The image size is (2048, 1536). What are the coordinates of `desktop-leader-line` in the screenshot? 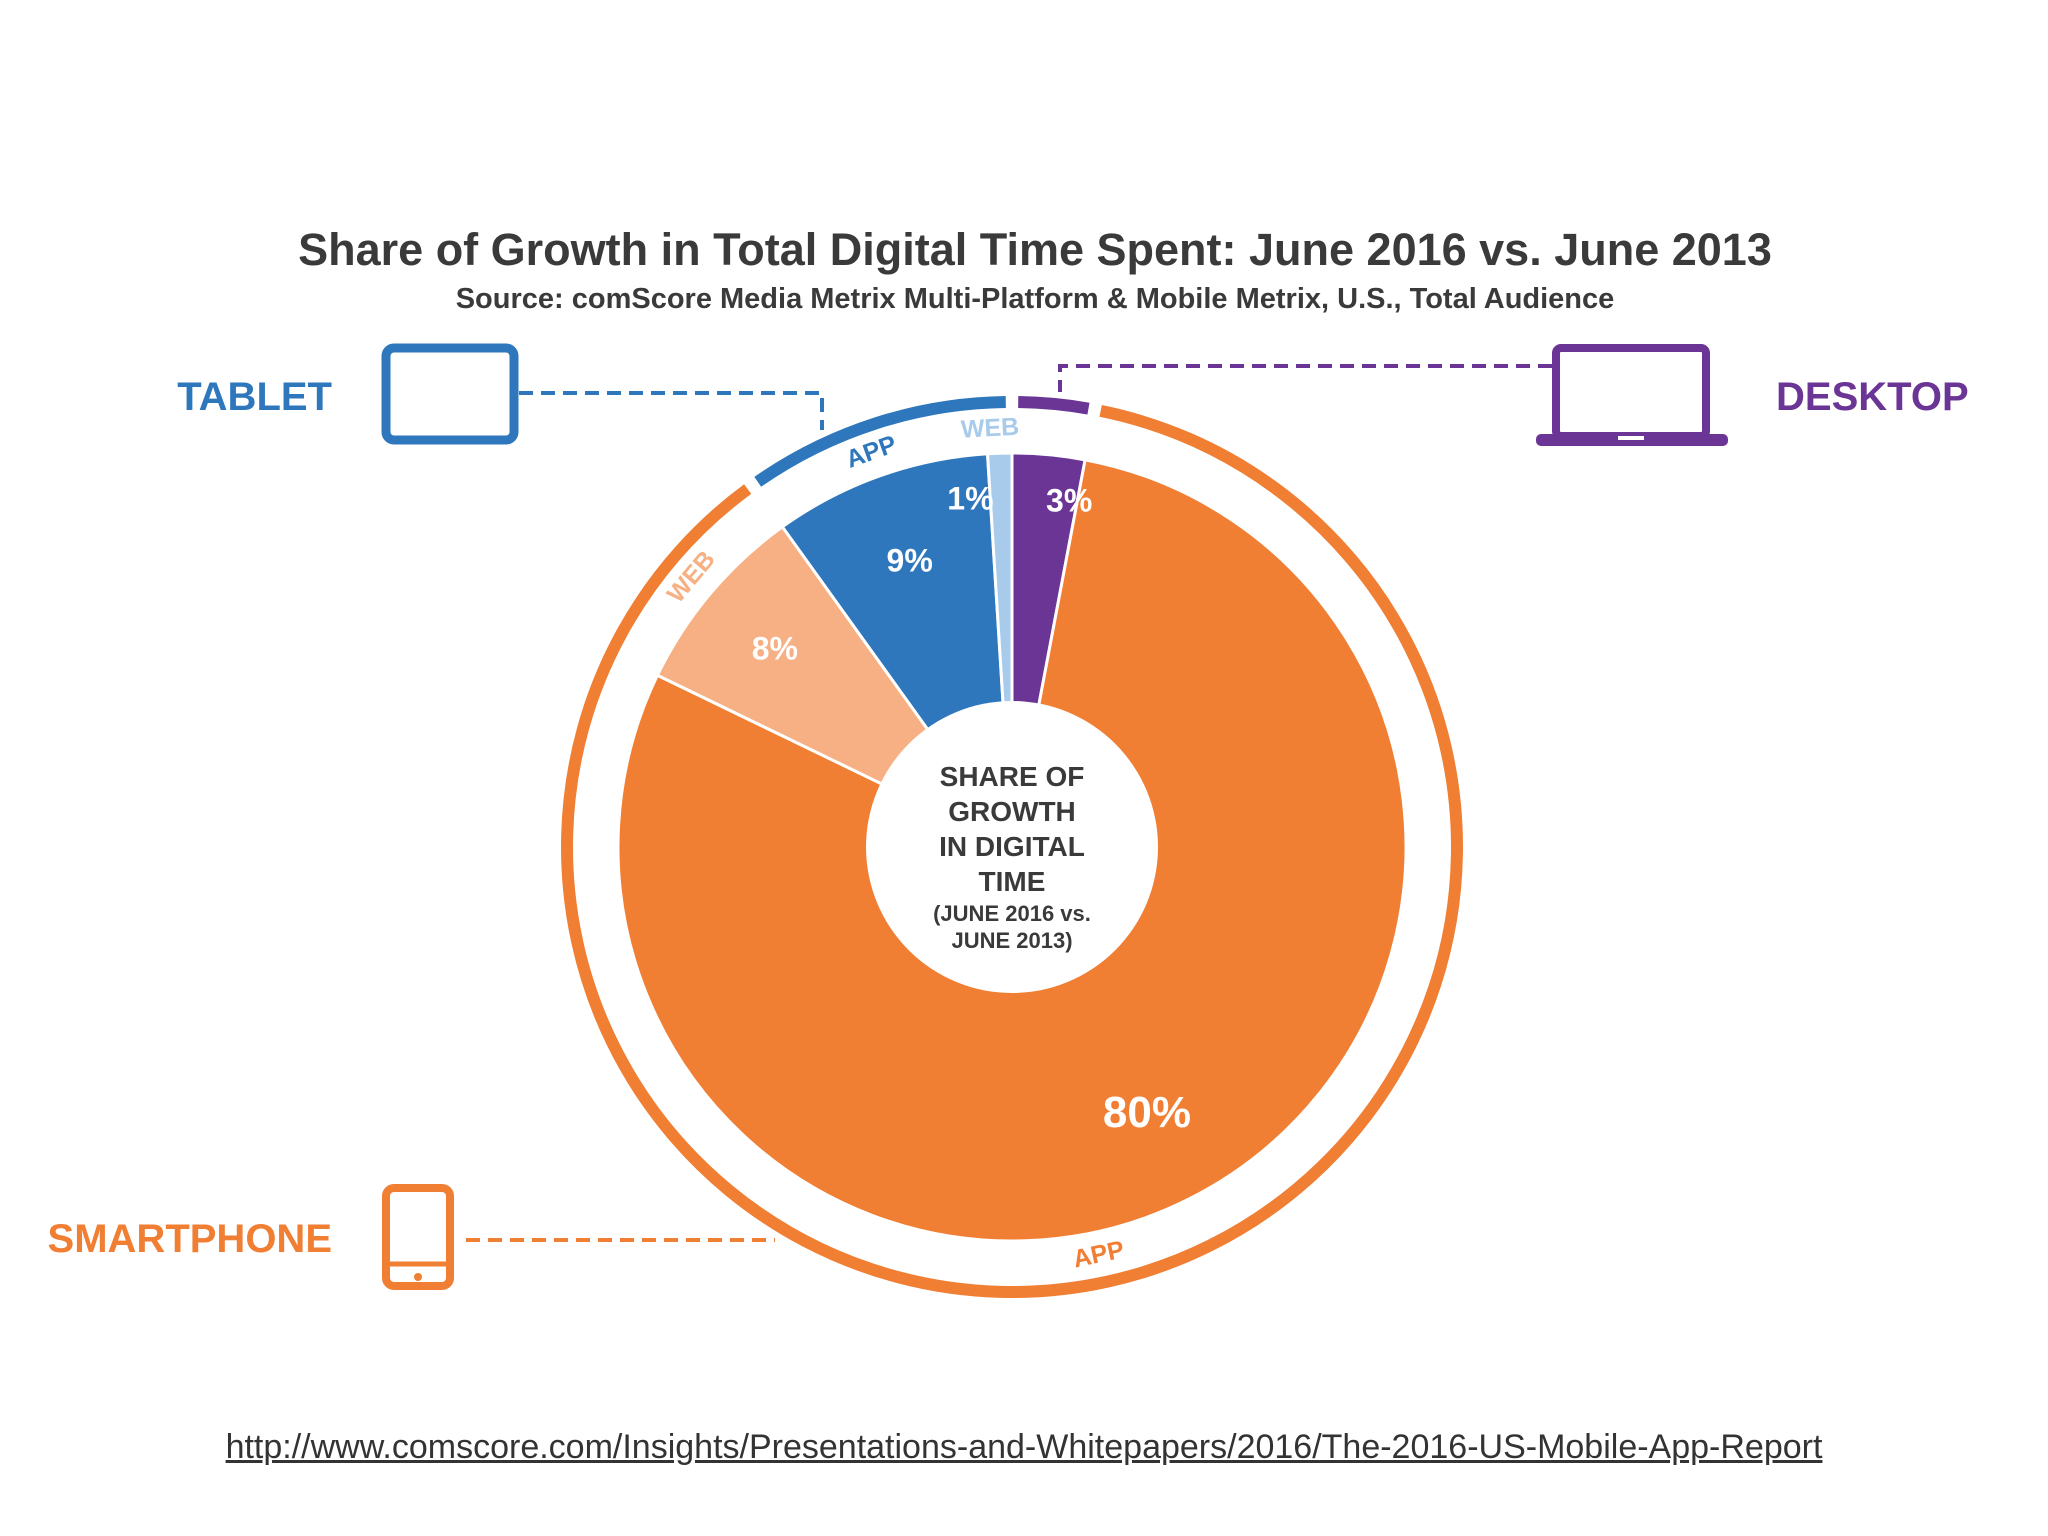 It's located at (1305, 378).